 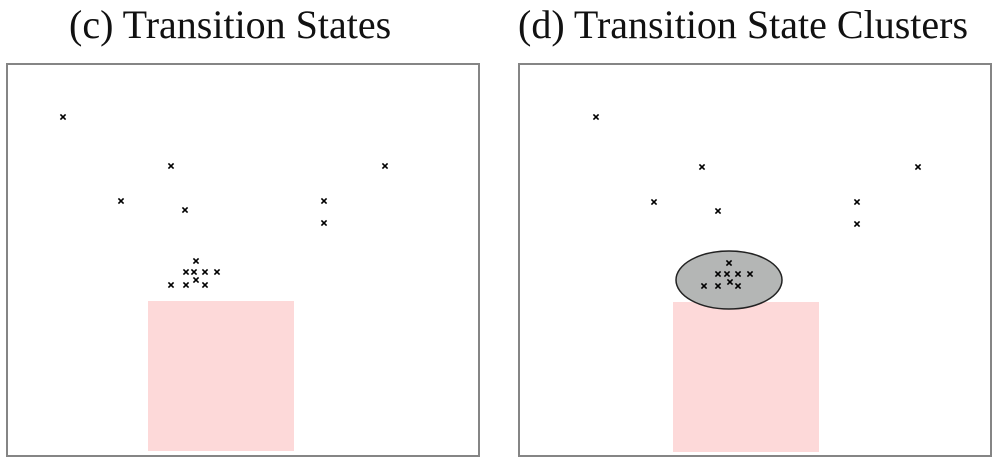 What do you see at coordinates (230, 24) in the screenshot?
I see `panel-c-title: (c) Transition States` at bounding box center [230, 24].